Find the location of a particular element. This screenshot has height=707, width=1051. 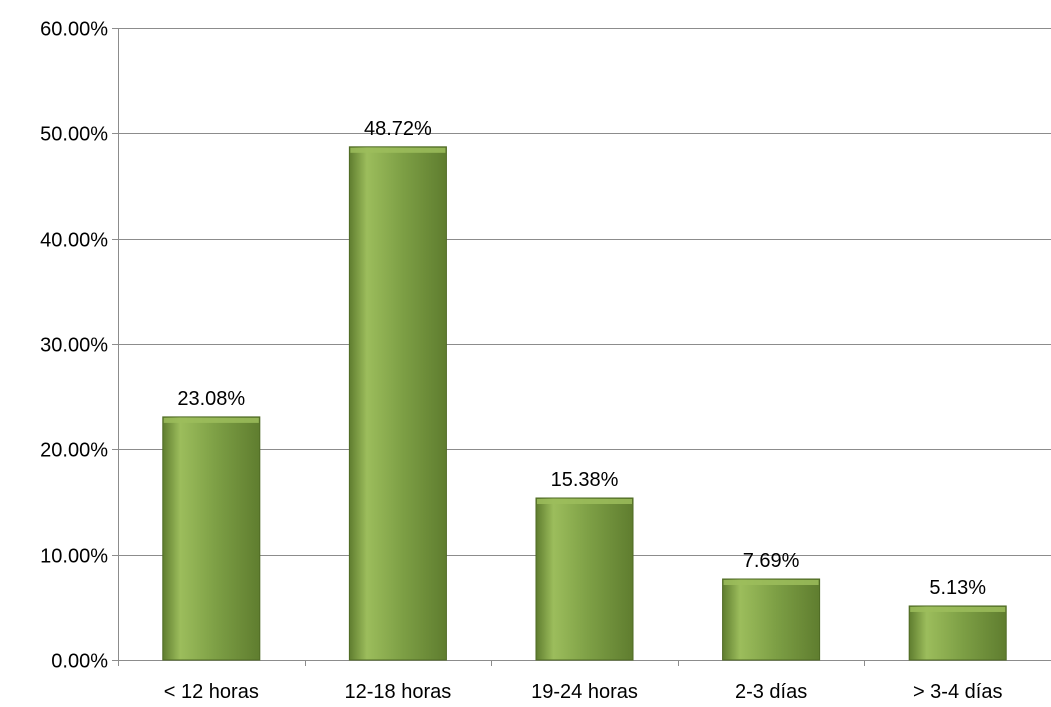

x-tick-label: 12-18 horas is located at coordinates (398, 692).